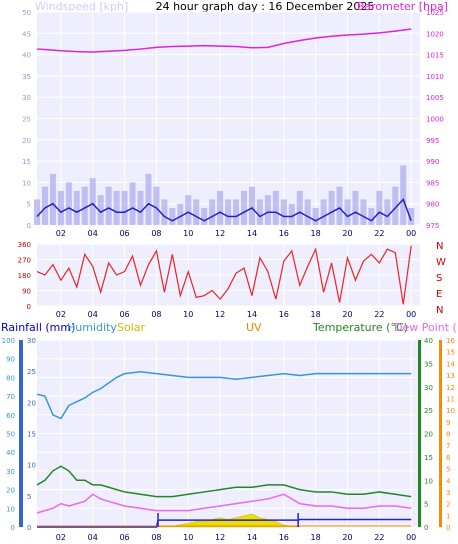  I want to click on humidity-tick: 90, so click(10, 360).